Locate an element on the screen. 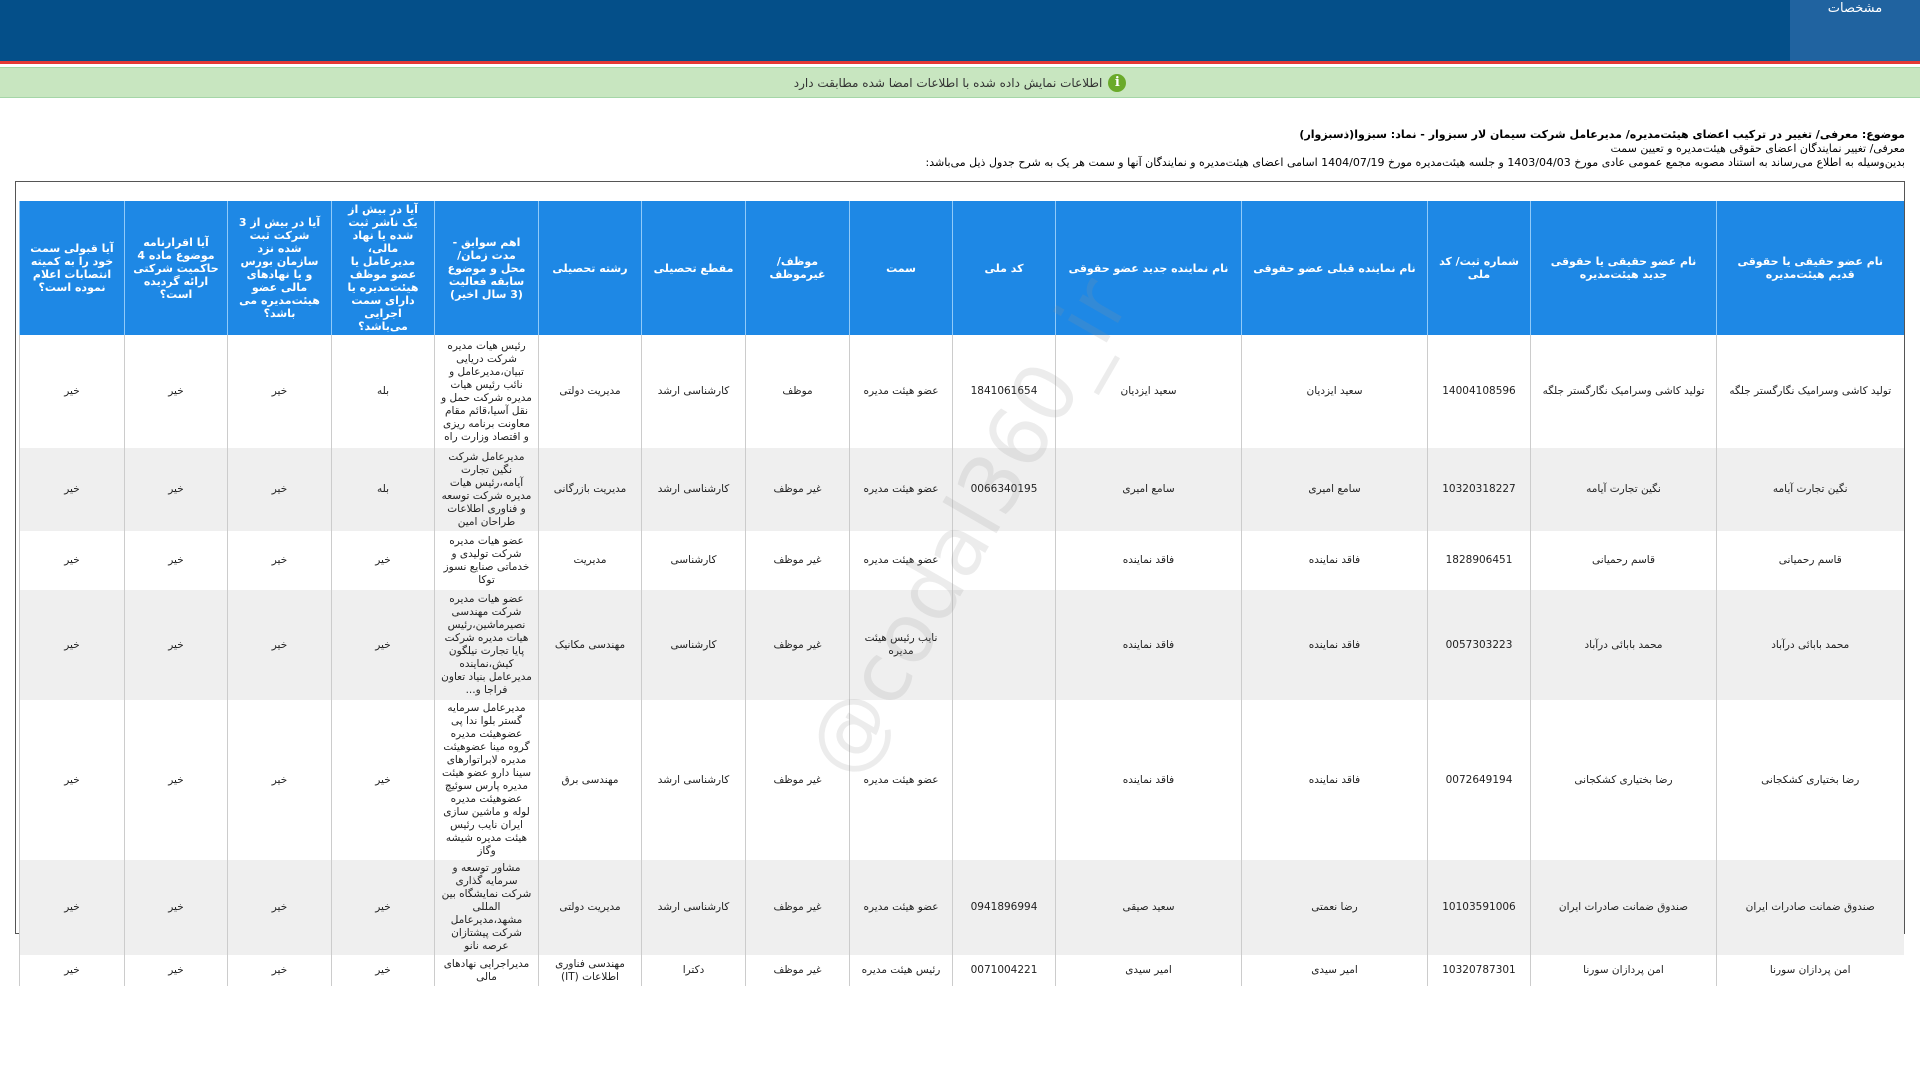  table-cell: مهندسی فناوری اطلاعات (IT) is located at coordinates (590, 970).